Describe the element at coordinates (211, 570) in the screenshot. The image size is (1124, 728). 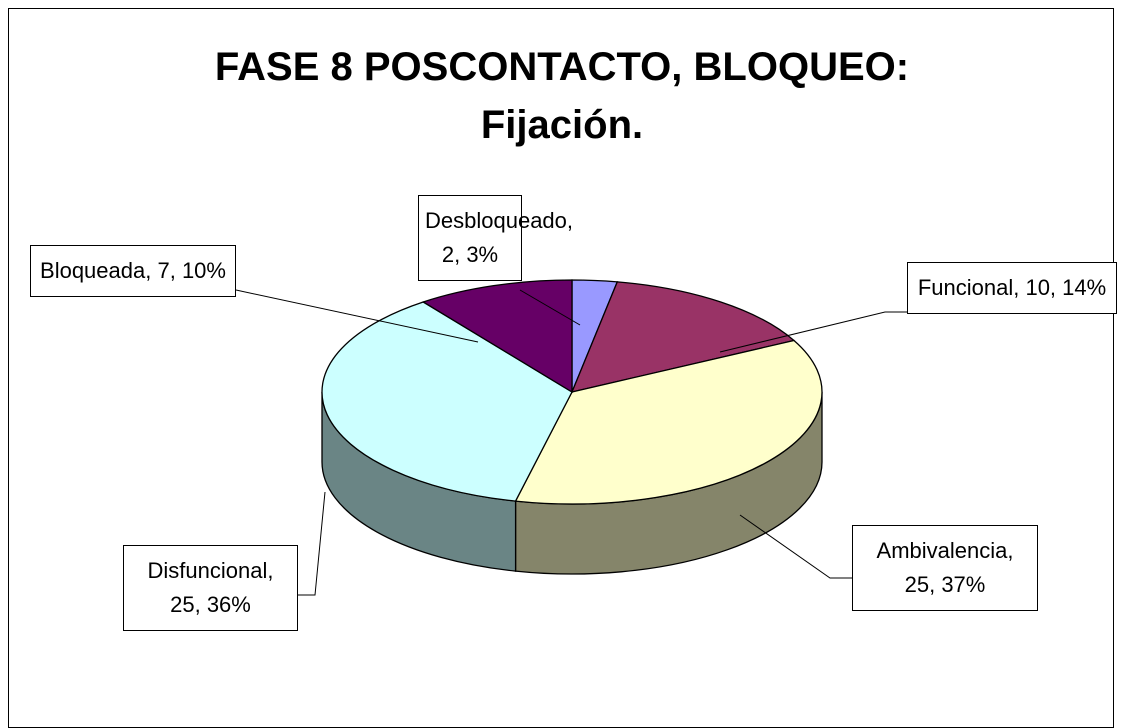
I see `label-category: Disfuncional` at that location.